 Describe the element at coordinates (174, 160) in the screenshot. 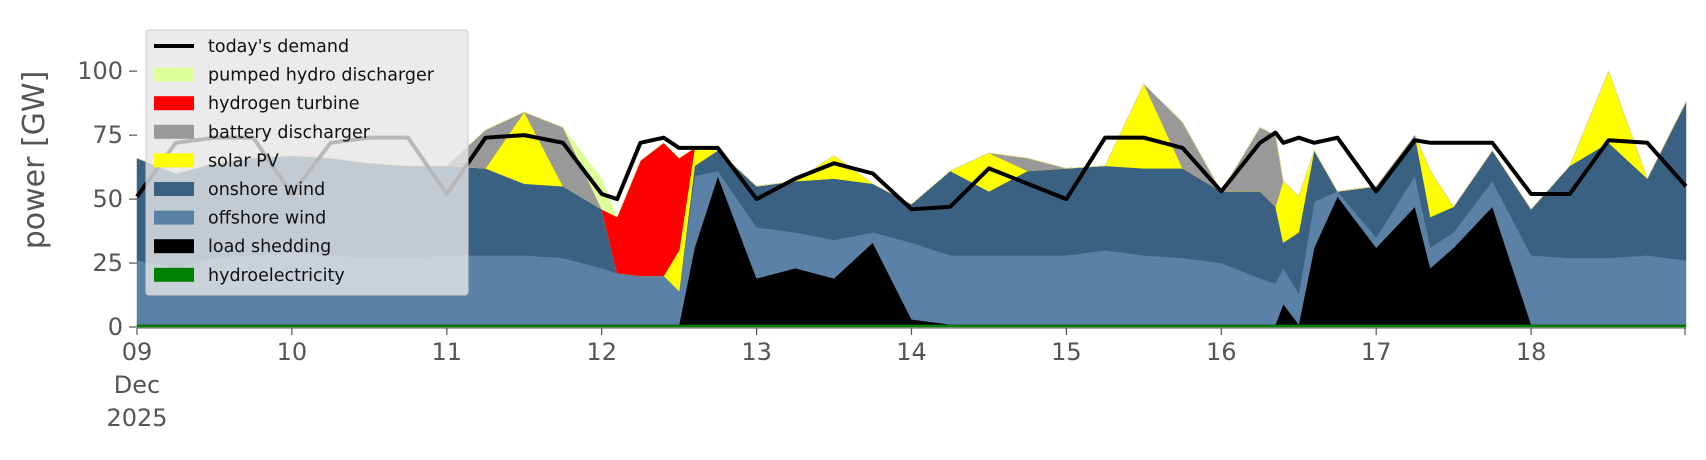

I see `legend-swatch-solar-pv` at that location.